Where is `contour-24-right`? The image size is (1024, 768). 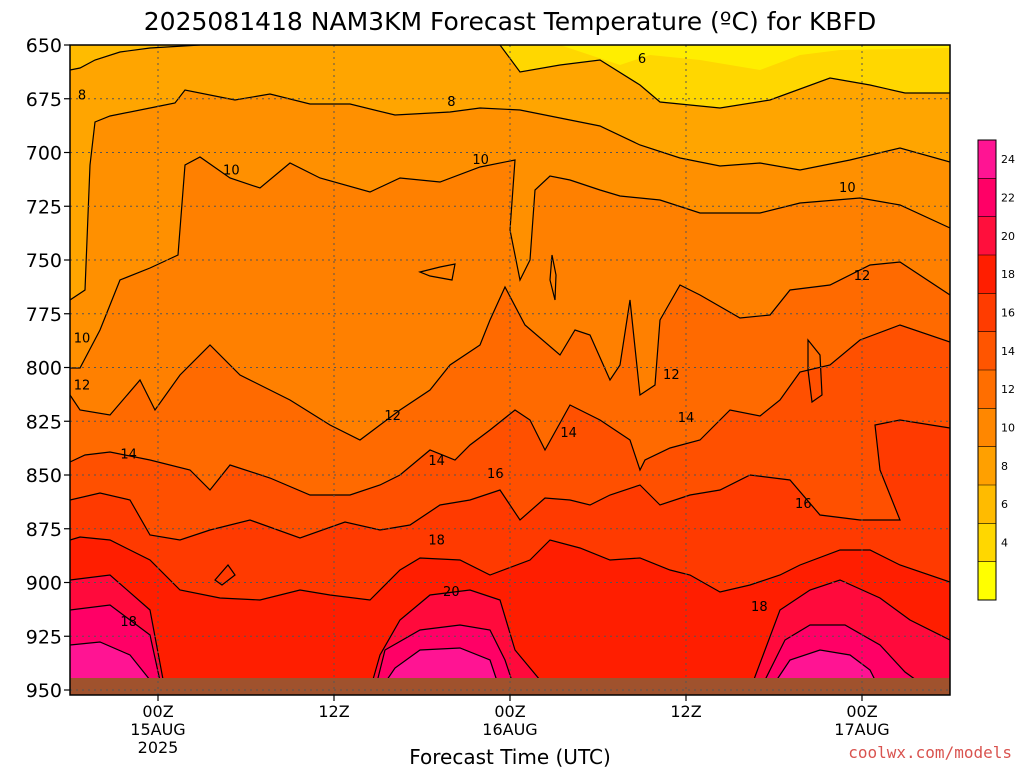 contour-24-right is located at coordinates (825, 670).